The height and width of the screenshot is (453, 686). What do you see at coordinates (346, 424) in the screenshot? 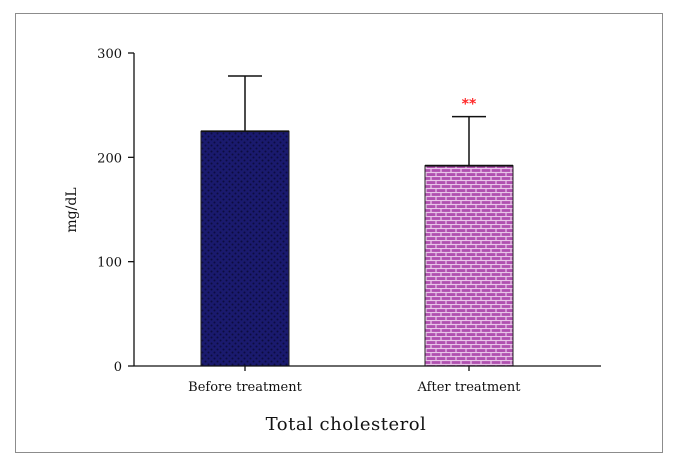
I see `x-axis-title: Total cholesterol` at bounding box center [346, 424].